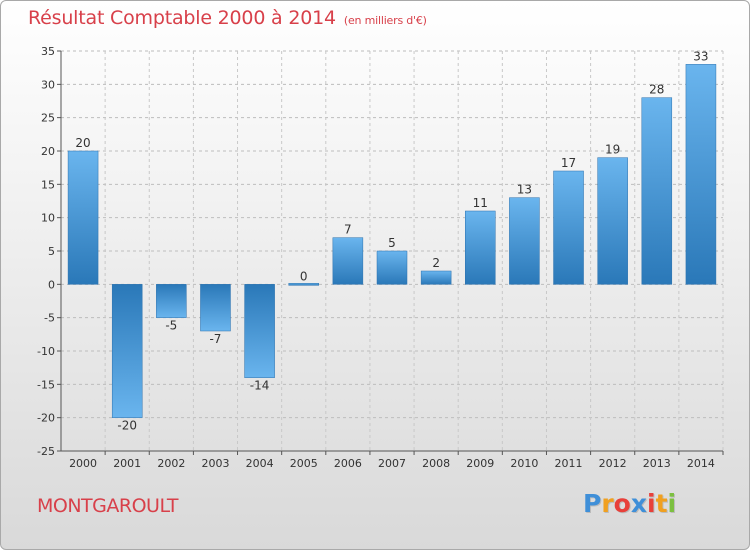 The width and height of the screenshot is (750, 550). I want to click on data-label: 17, so click(568, 163).